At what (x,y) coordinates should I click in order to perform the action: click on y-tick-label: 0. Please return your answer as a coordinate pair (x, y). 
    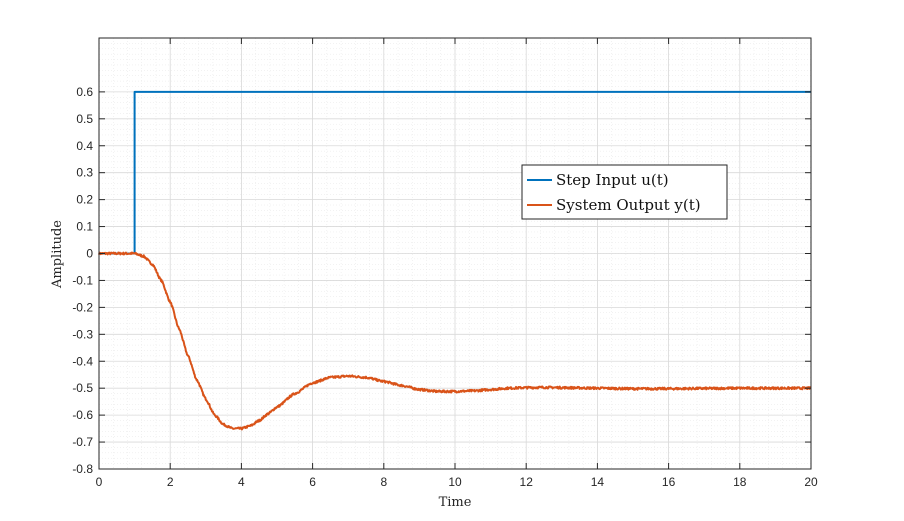
    Looking at the image, I should click on (89, 254).